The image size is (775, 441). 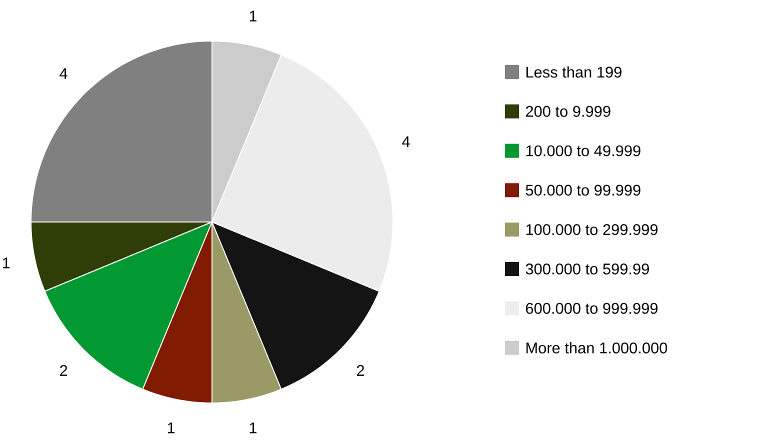 What do you see at coordinates (583, 150) in the screenshot?
I see `legend-label: 10.000 to 49.999` at bounding box center [583, 150].